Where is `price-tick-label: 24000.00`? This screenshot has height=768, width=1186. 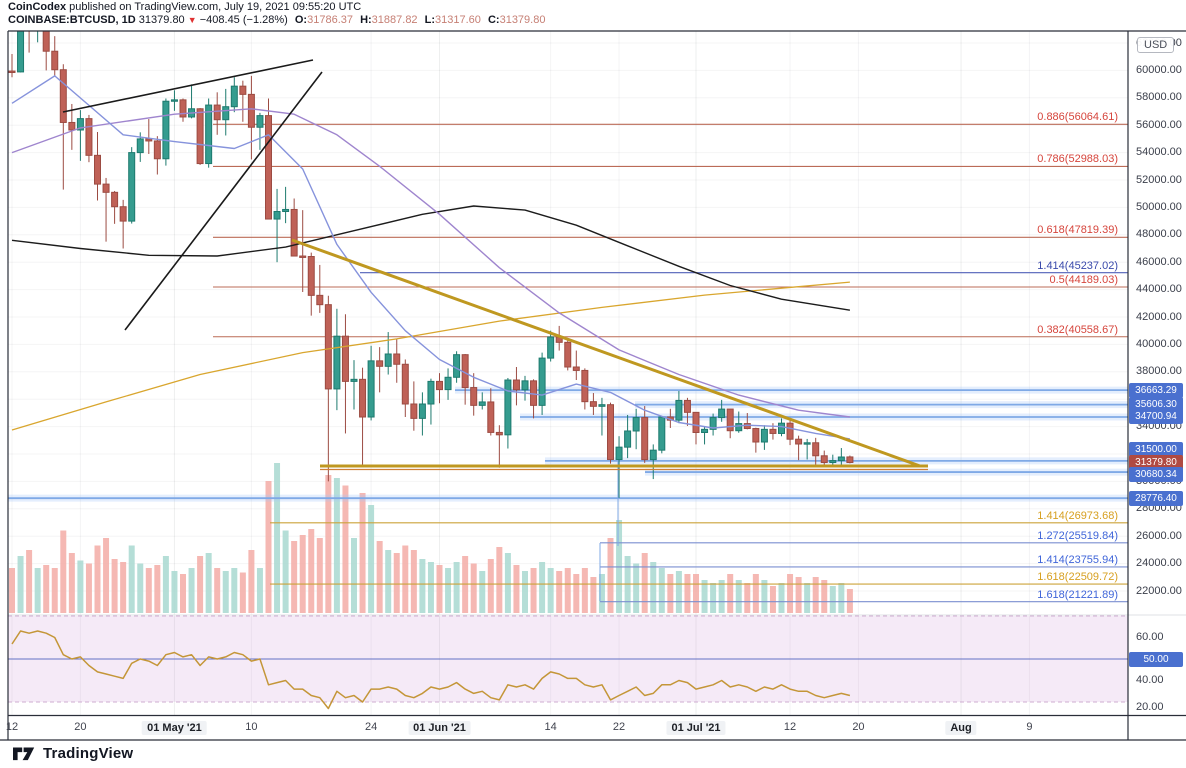 price-tick-label: 24000.00 is located at coordinates (1159, 563).